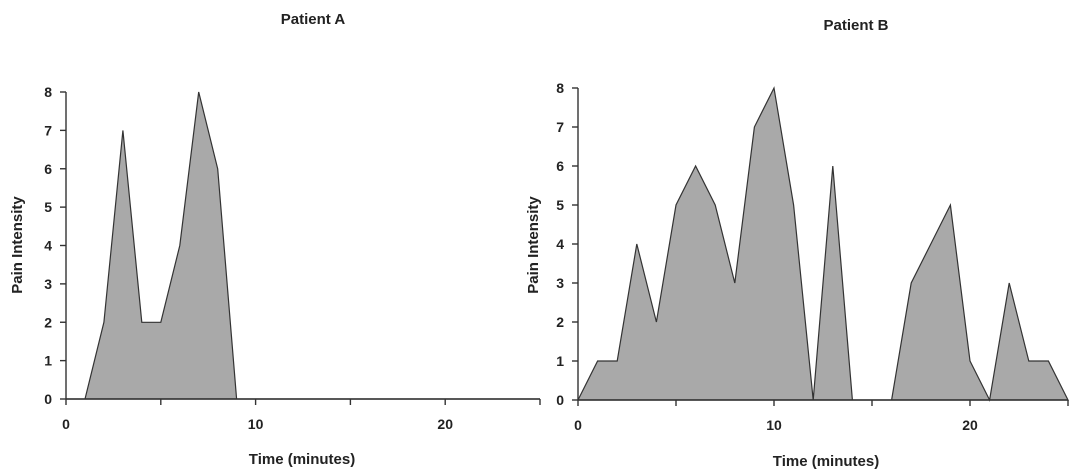 This screenshot has width=1070, height=469. What do you see at coordinates (855, 25) in the screenshot?
I see `chart-title: Patient B` at bounding box center [855, 25].